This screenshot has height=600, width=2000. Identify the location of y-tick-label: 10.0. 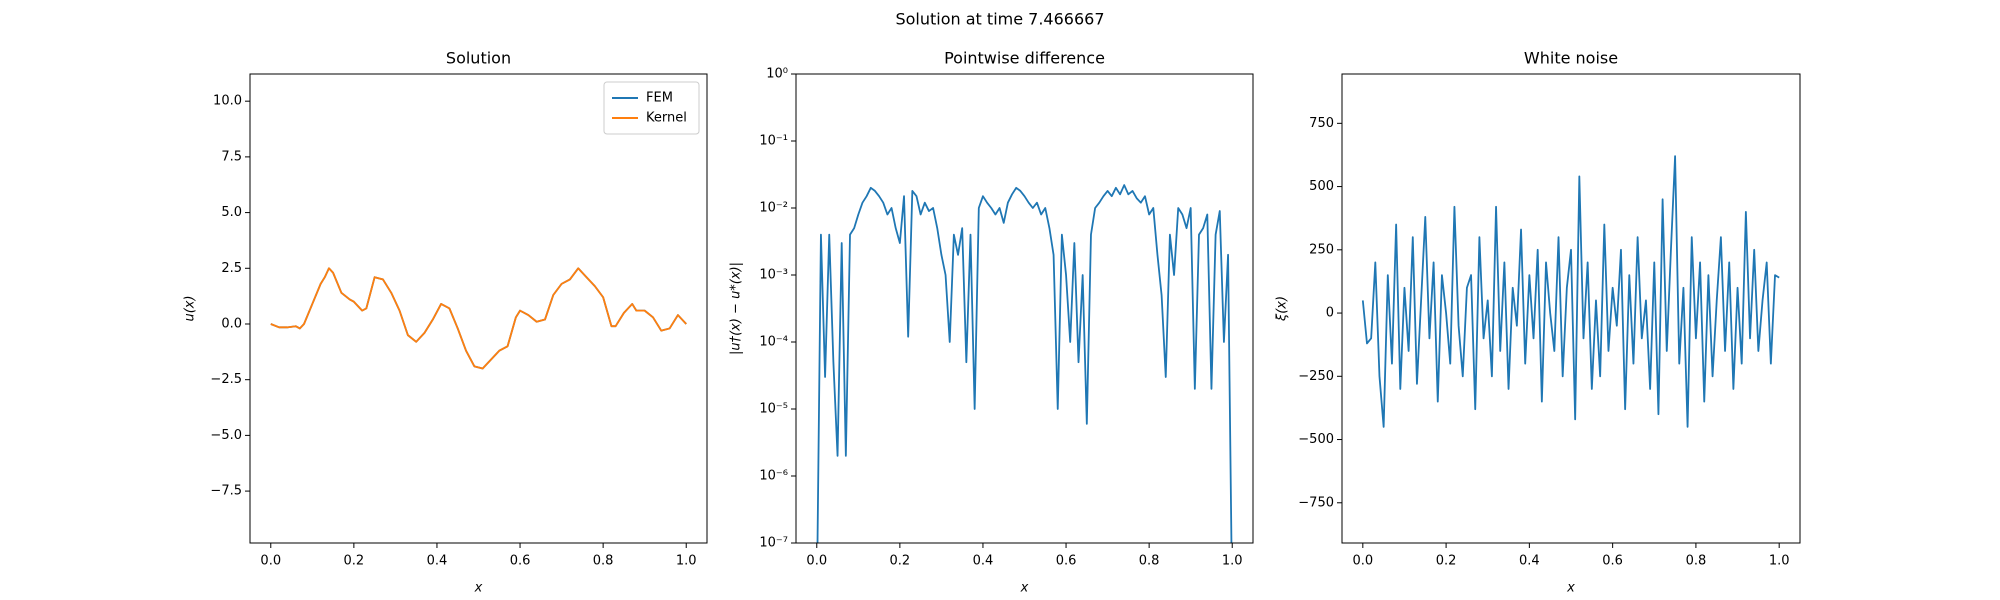
(227, 101).